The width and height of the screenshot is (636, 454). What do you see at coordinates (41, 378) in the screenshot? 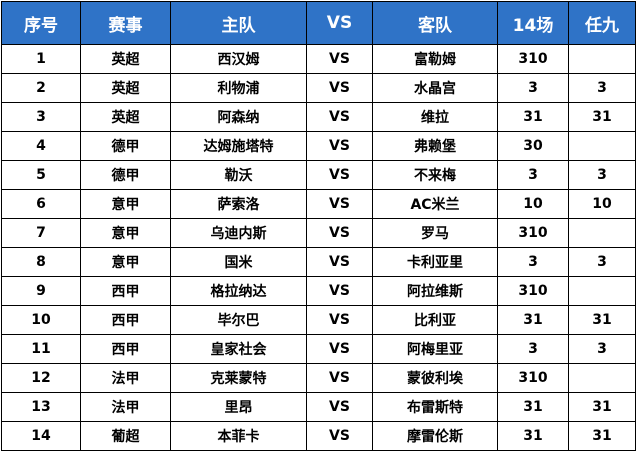
I see `match-index-cell: 12` at bounding box center [41, 378].